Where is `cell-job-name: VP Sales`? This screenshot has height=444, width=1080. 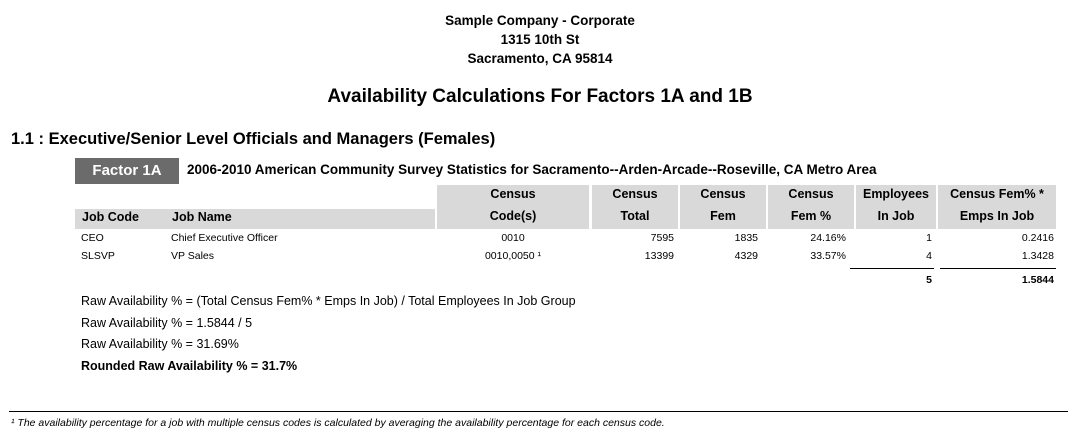
cell-job-name: VP Sales is located at coordinates (192, 256).